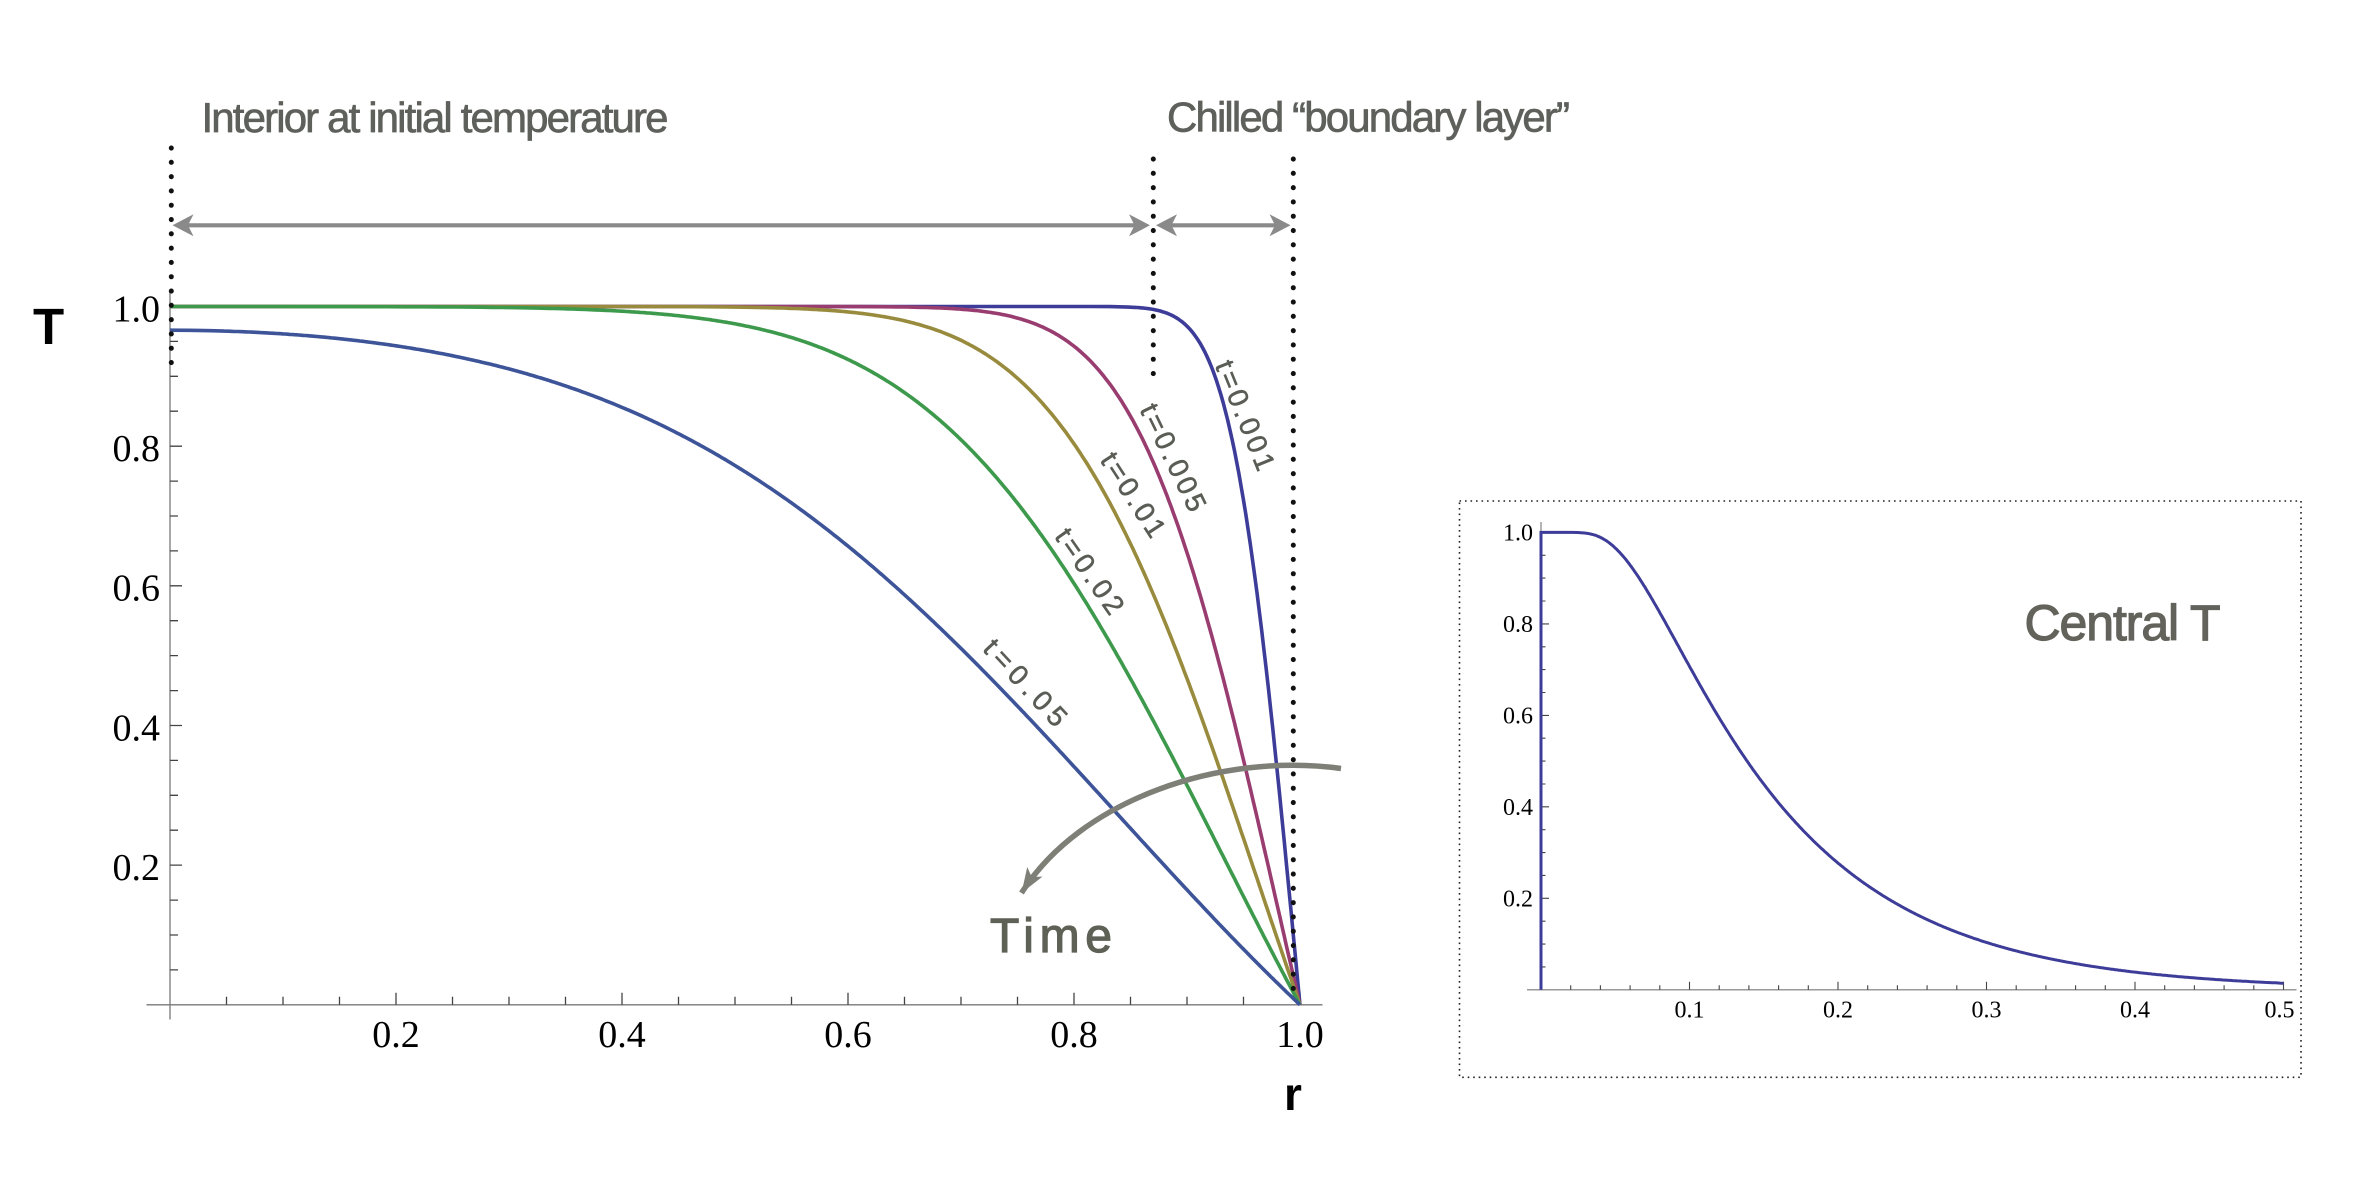 The image size is (2372, 1194). Describe the element at coordinates (2280, 1011) in the screenshot. I see `svg-text: 0.5` at that location.